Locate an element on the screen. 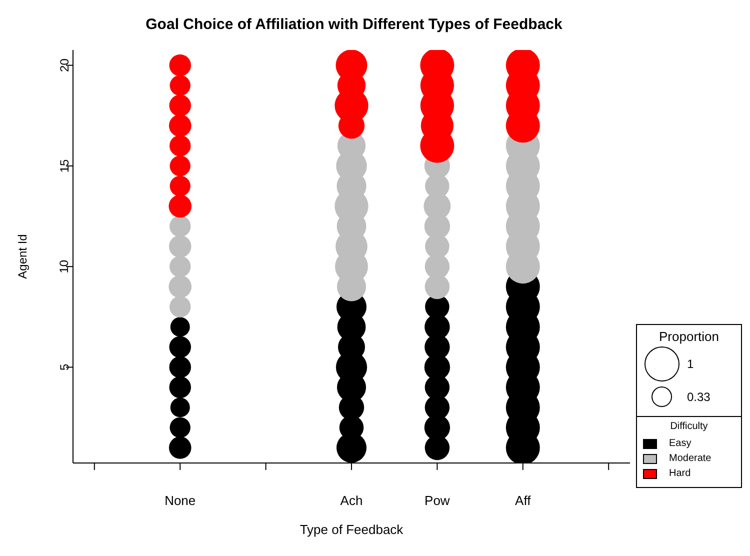 This screenshot has width=750, height=556. y-axis-title: Agent Id is located at coordinates (22, 256).